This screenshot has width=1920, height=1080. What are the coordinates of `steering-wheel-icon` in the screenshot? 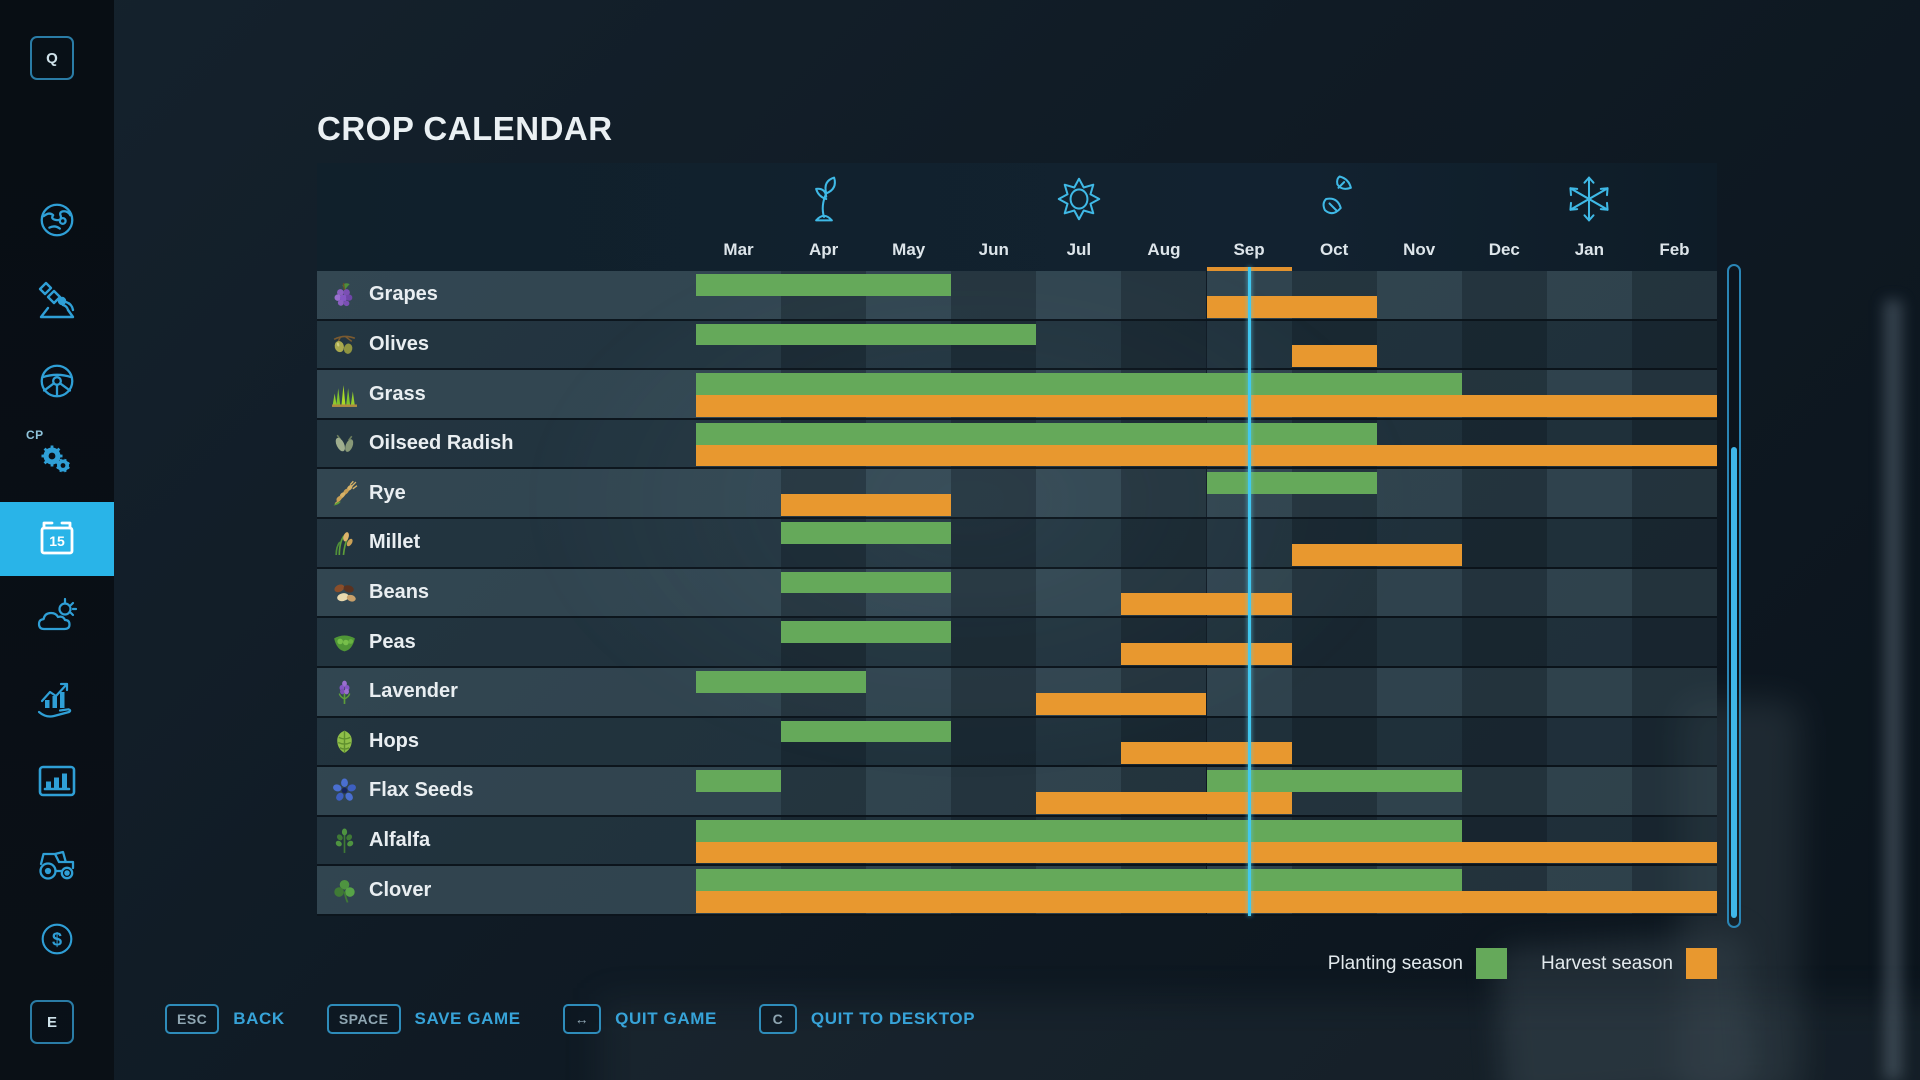 It's located at (57, 381).